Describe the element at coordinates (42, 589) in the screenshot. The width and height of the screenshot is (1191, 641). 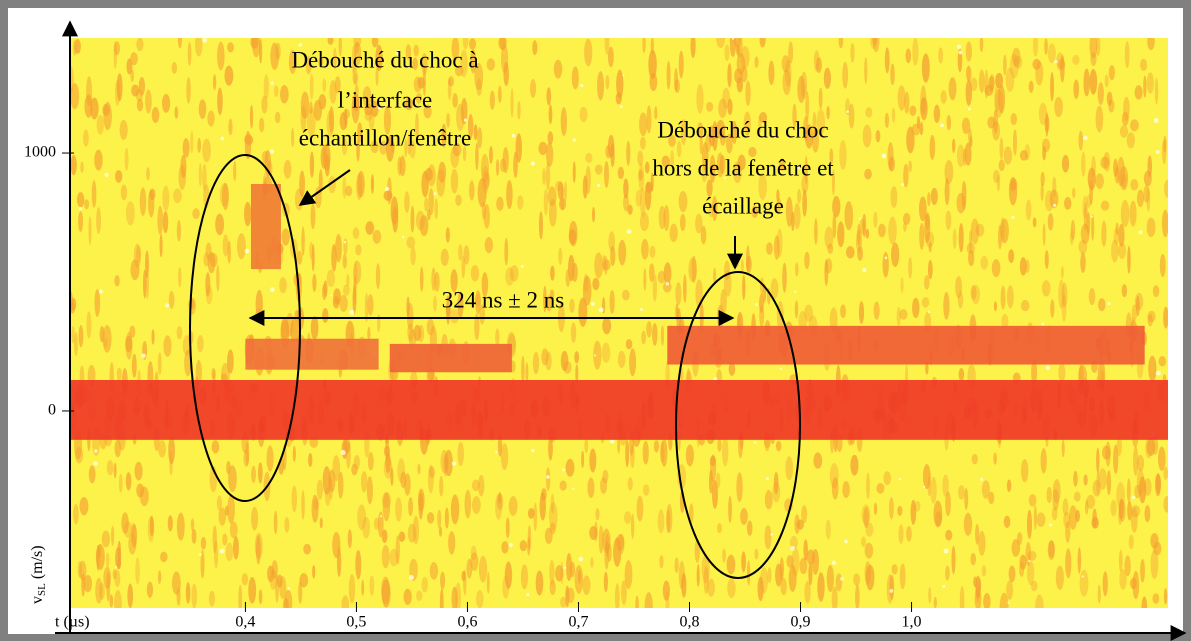
I see `y-label-sub: SL` at that location.